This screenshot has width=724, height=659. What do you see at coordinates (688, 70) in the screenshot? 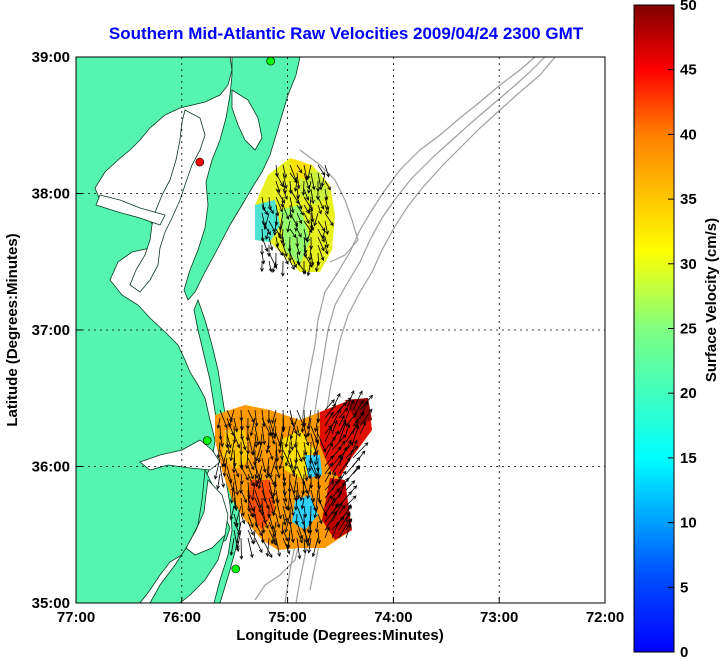
I see `colorbar-tick-label: 45` at bounding box center [688, 70].